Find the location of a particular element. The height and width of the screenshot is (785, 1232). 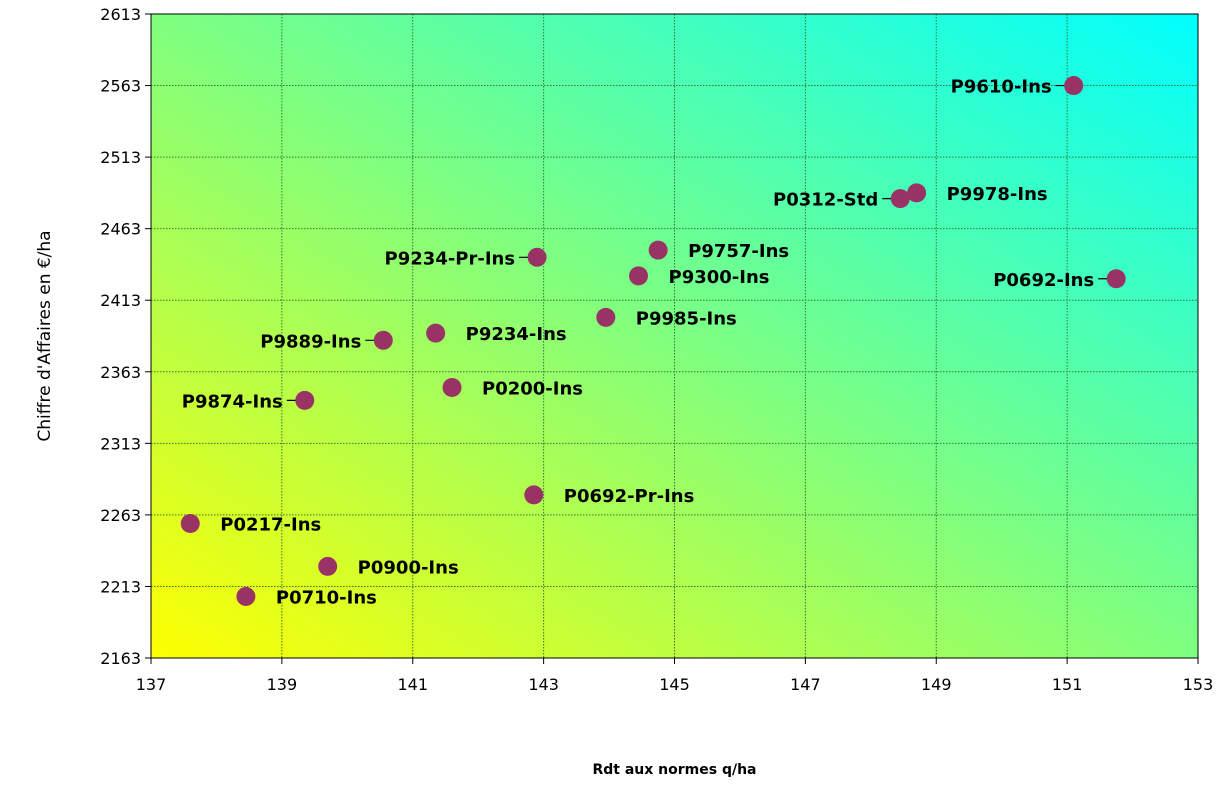

y-tick-label: 2613 is located at coordinates (120, 14).